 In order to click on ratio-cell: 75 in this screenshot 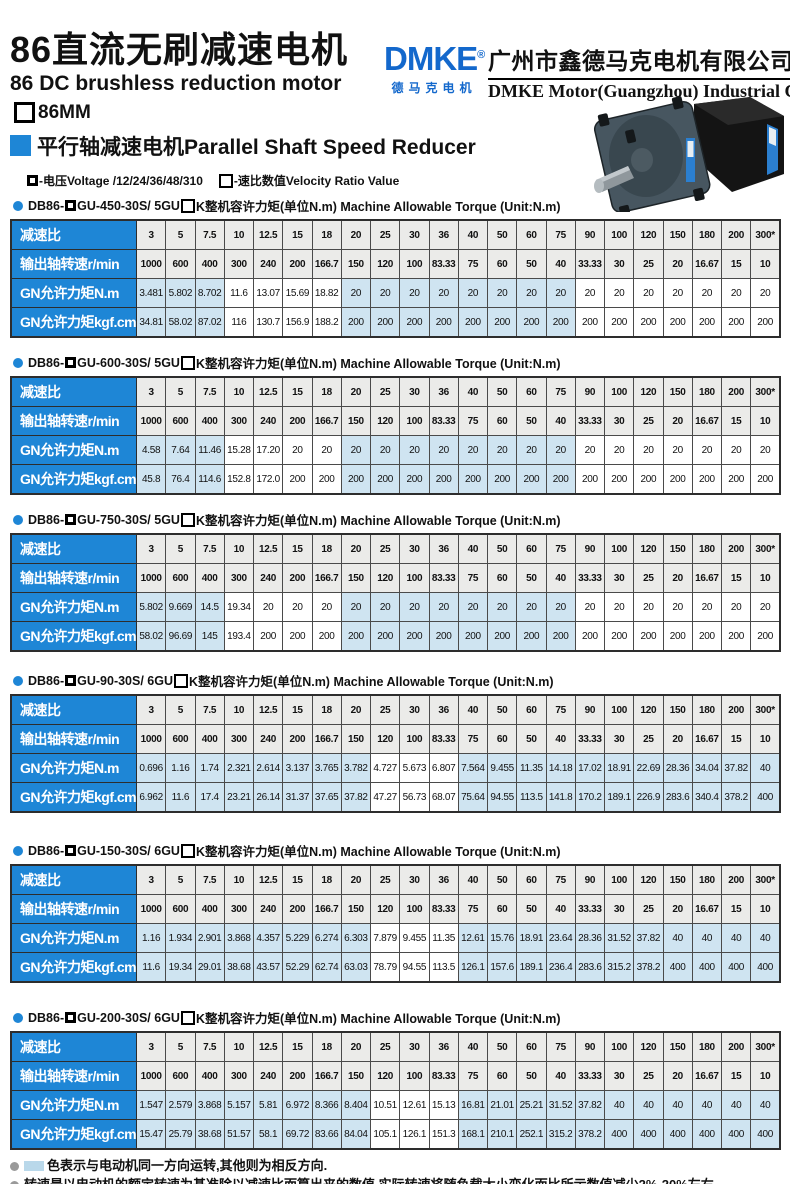, I will do `click(560, 1046)`.